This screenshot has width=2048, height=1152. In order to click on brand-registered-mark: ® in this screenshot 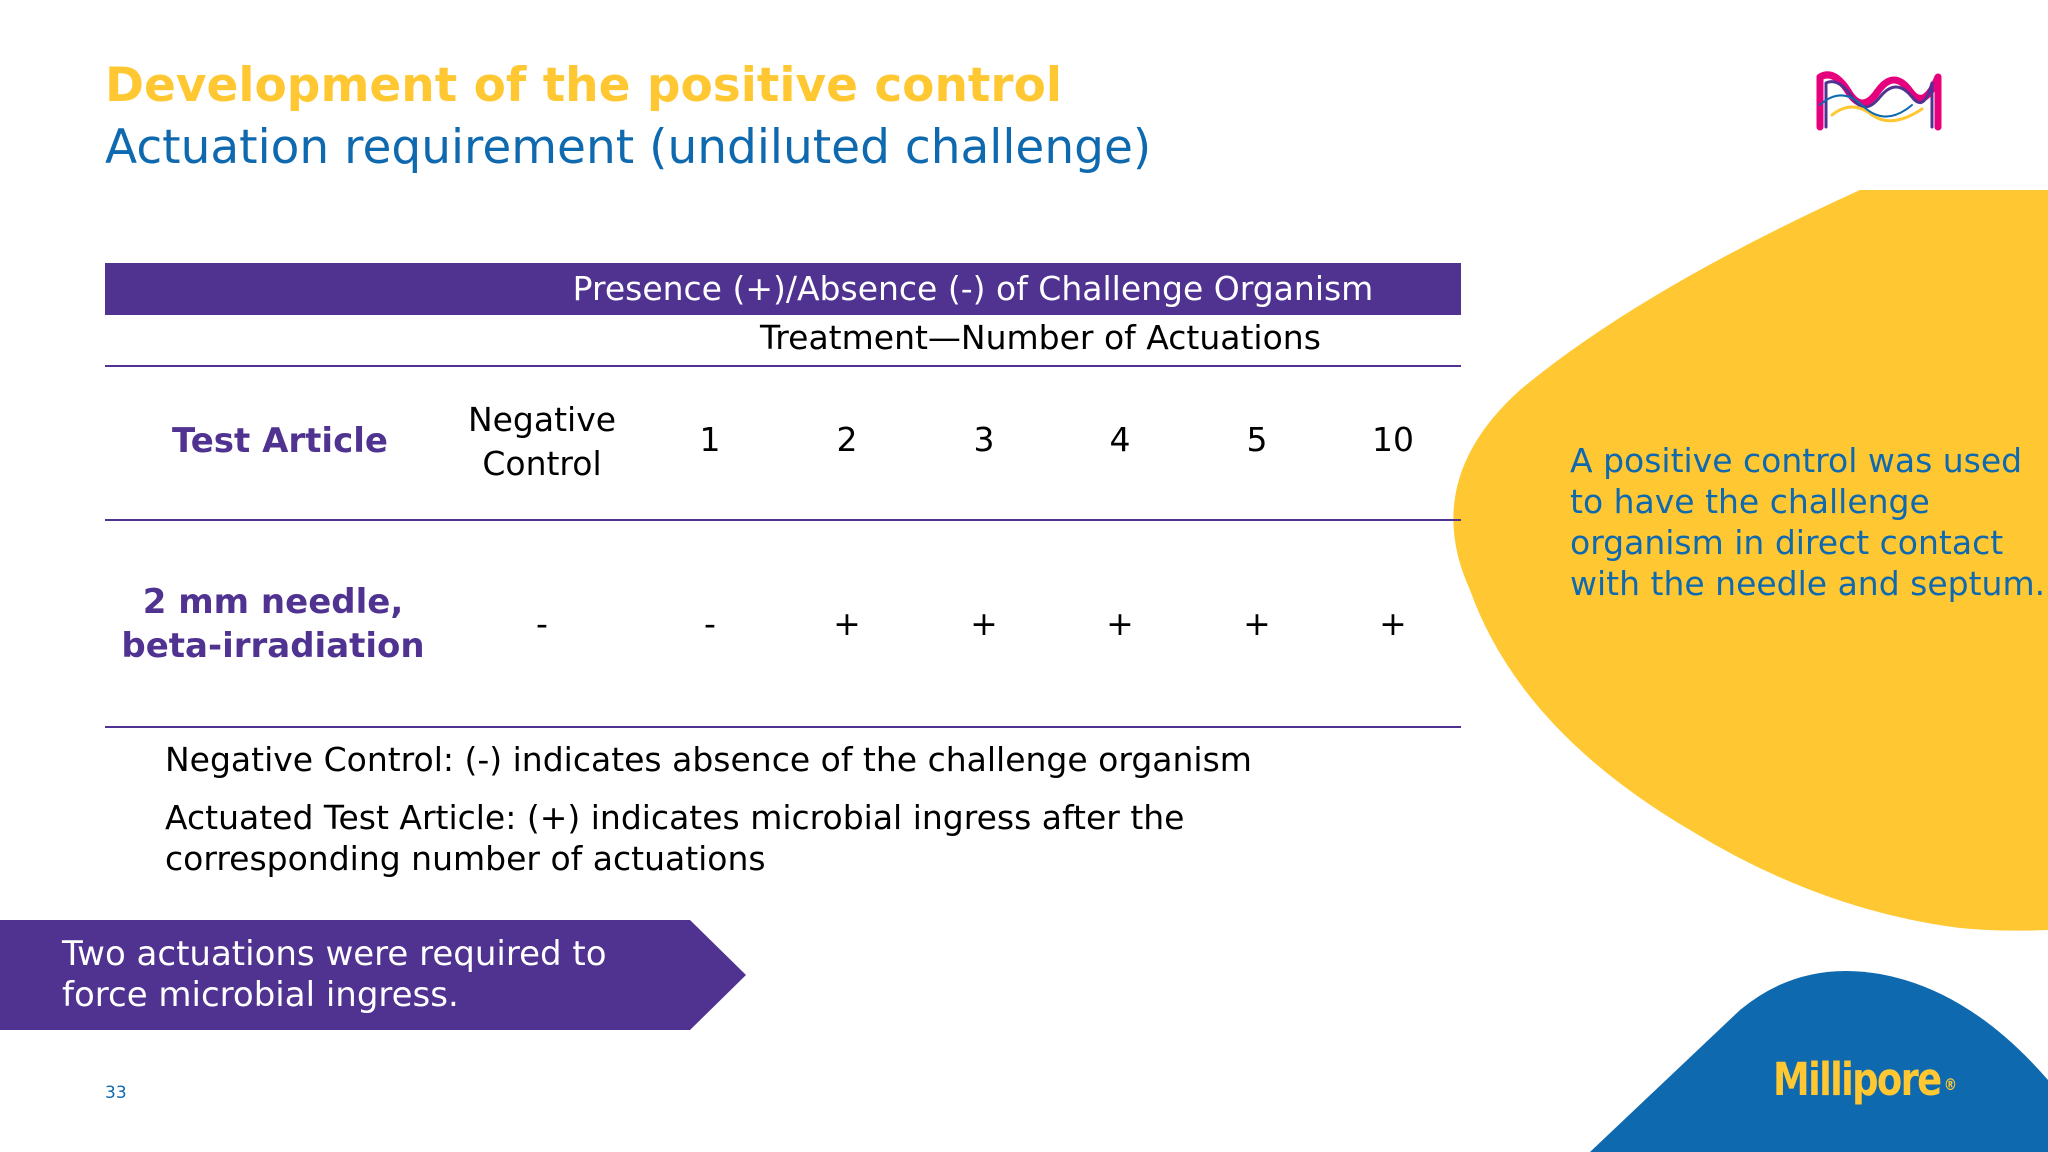, I will do `click(1950, 1084)`.